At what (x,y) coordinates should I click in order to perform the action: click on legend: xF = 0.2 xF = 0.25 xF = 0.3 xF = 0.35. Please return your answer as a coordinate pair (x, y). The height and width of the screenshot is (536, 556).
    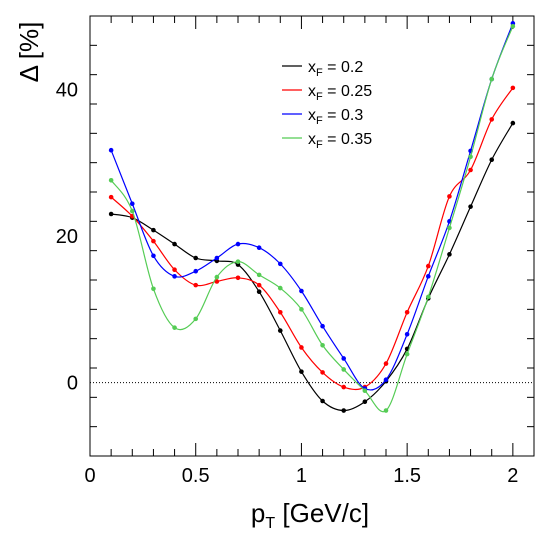
    Looking at the image, I should click on (327, 105).